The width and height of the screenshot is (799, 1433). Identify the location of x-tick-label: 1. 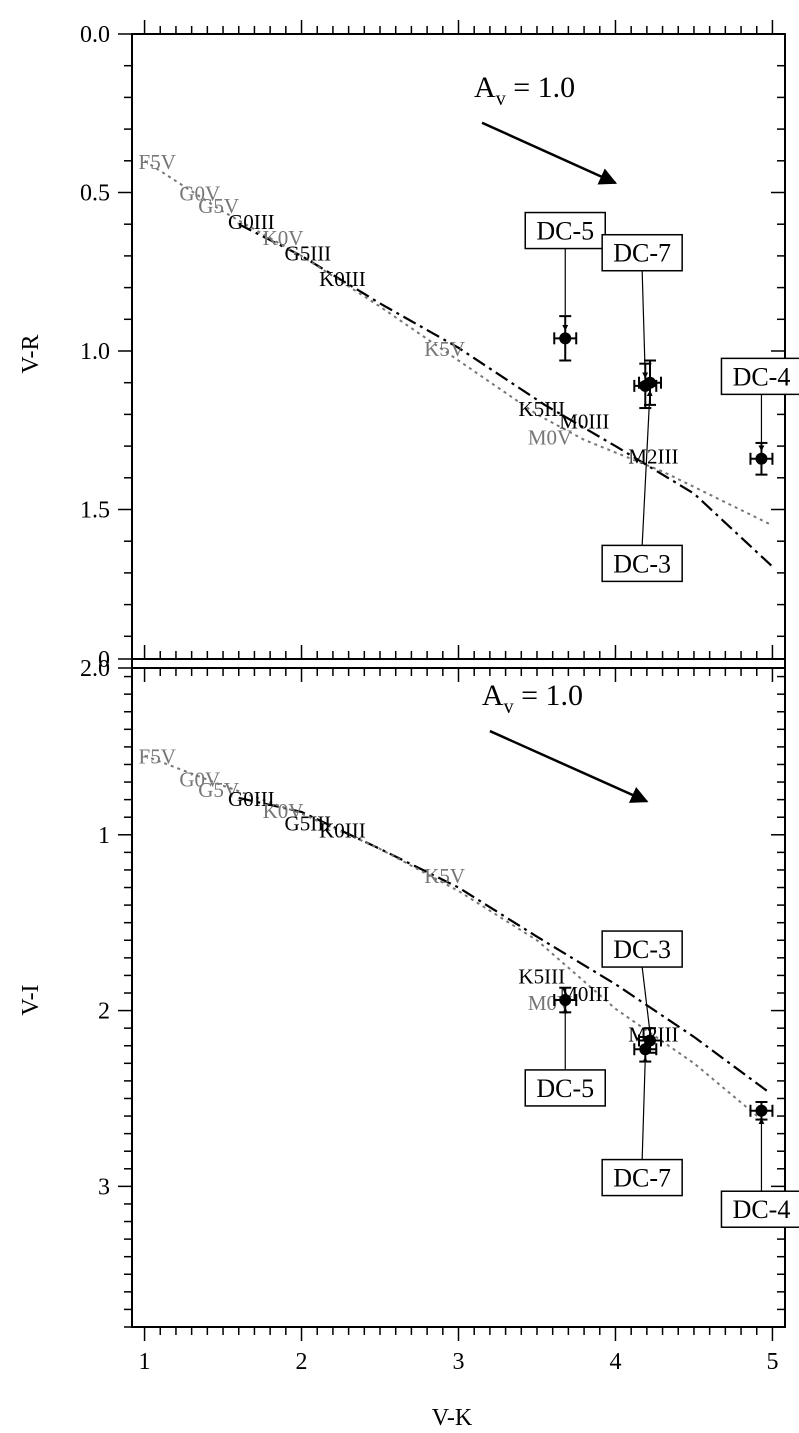
(145, 1362).